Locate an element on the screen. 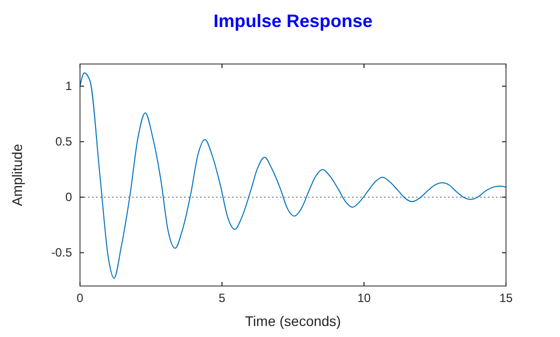 The height and width of the screenshot is (337, 560). y-axis-title: Amplitude is located at coordinates (17, 175).